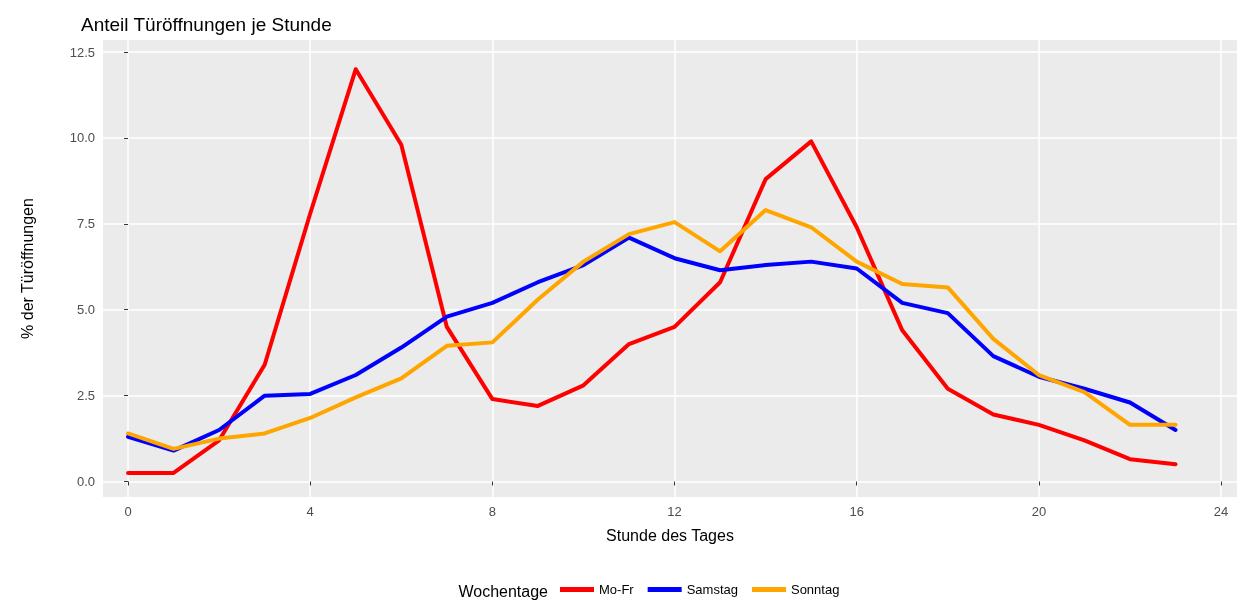  I want to click on y-tick-label: 5.0, so click(85, 310).